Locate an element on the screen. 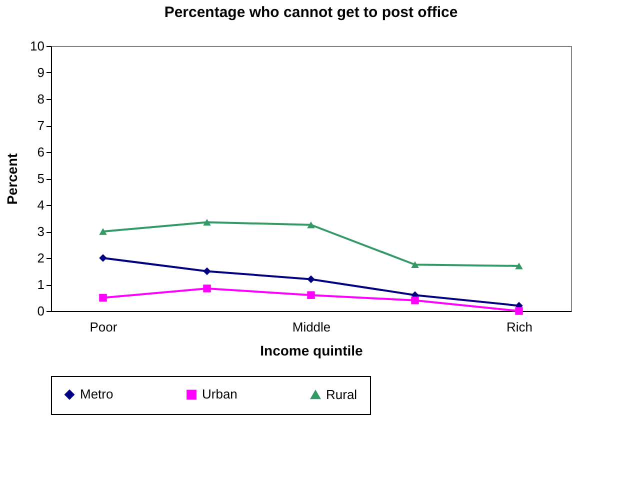 The width and height of the screenshot is (636, 483). y-tick-label: 9 is located at coordinates (40, 72).